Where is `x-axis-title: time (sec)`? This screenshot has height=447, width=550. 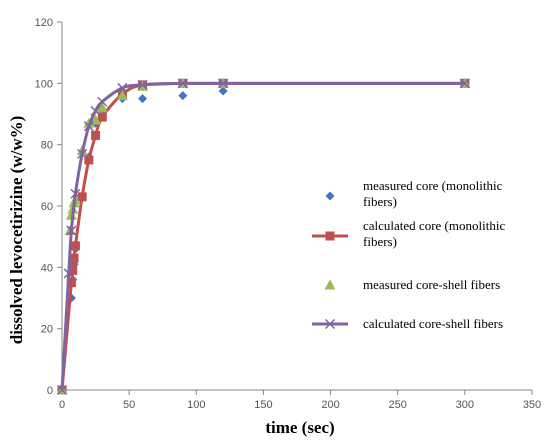 x-axis-title: time (sec) is located at coordinates (299, 427).